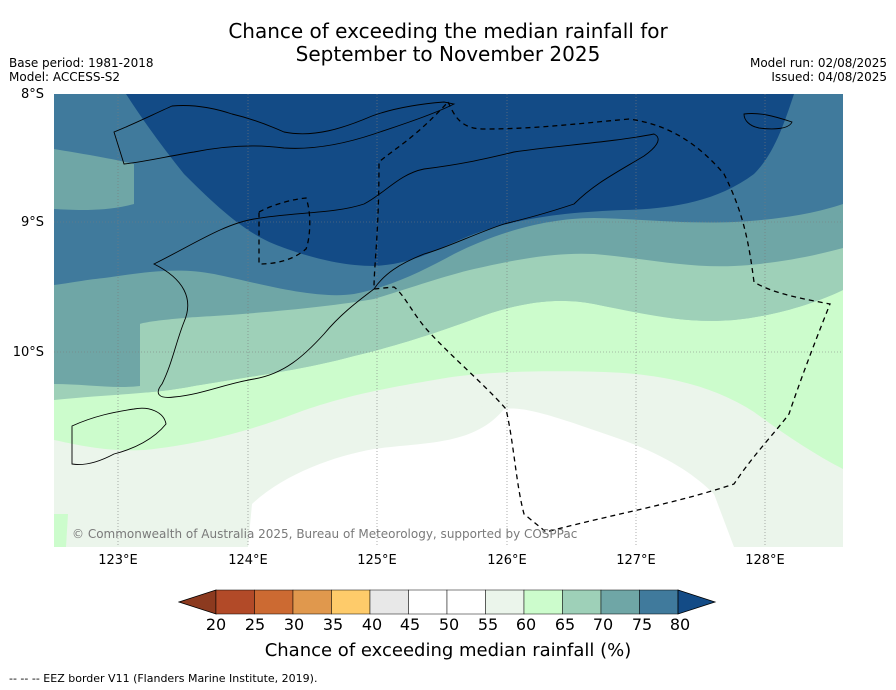 This screenshot has height=690, width=896. What do you see at coordinates (372, 624) in the screenshot?
I see `cb-tick-40: 40` at bounding box center [372, 624].